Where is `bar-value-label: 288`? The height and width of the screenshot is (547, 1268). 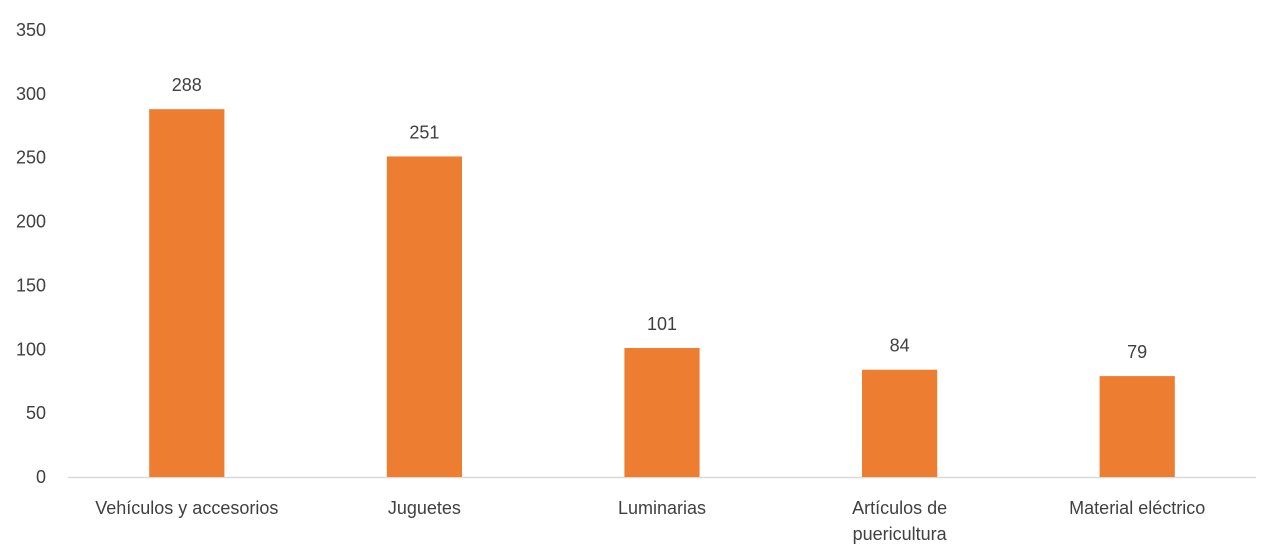
bar-value-label: 288 is located at coordinates (187, 85).